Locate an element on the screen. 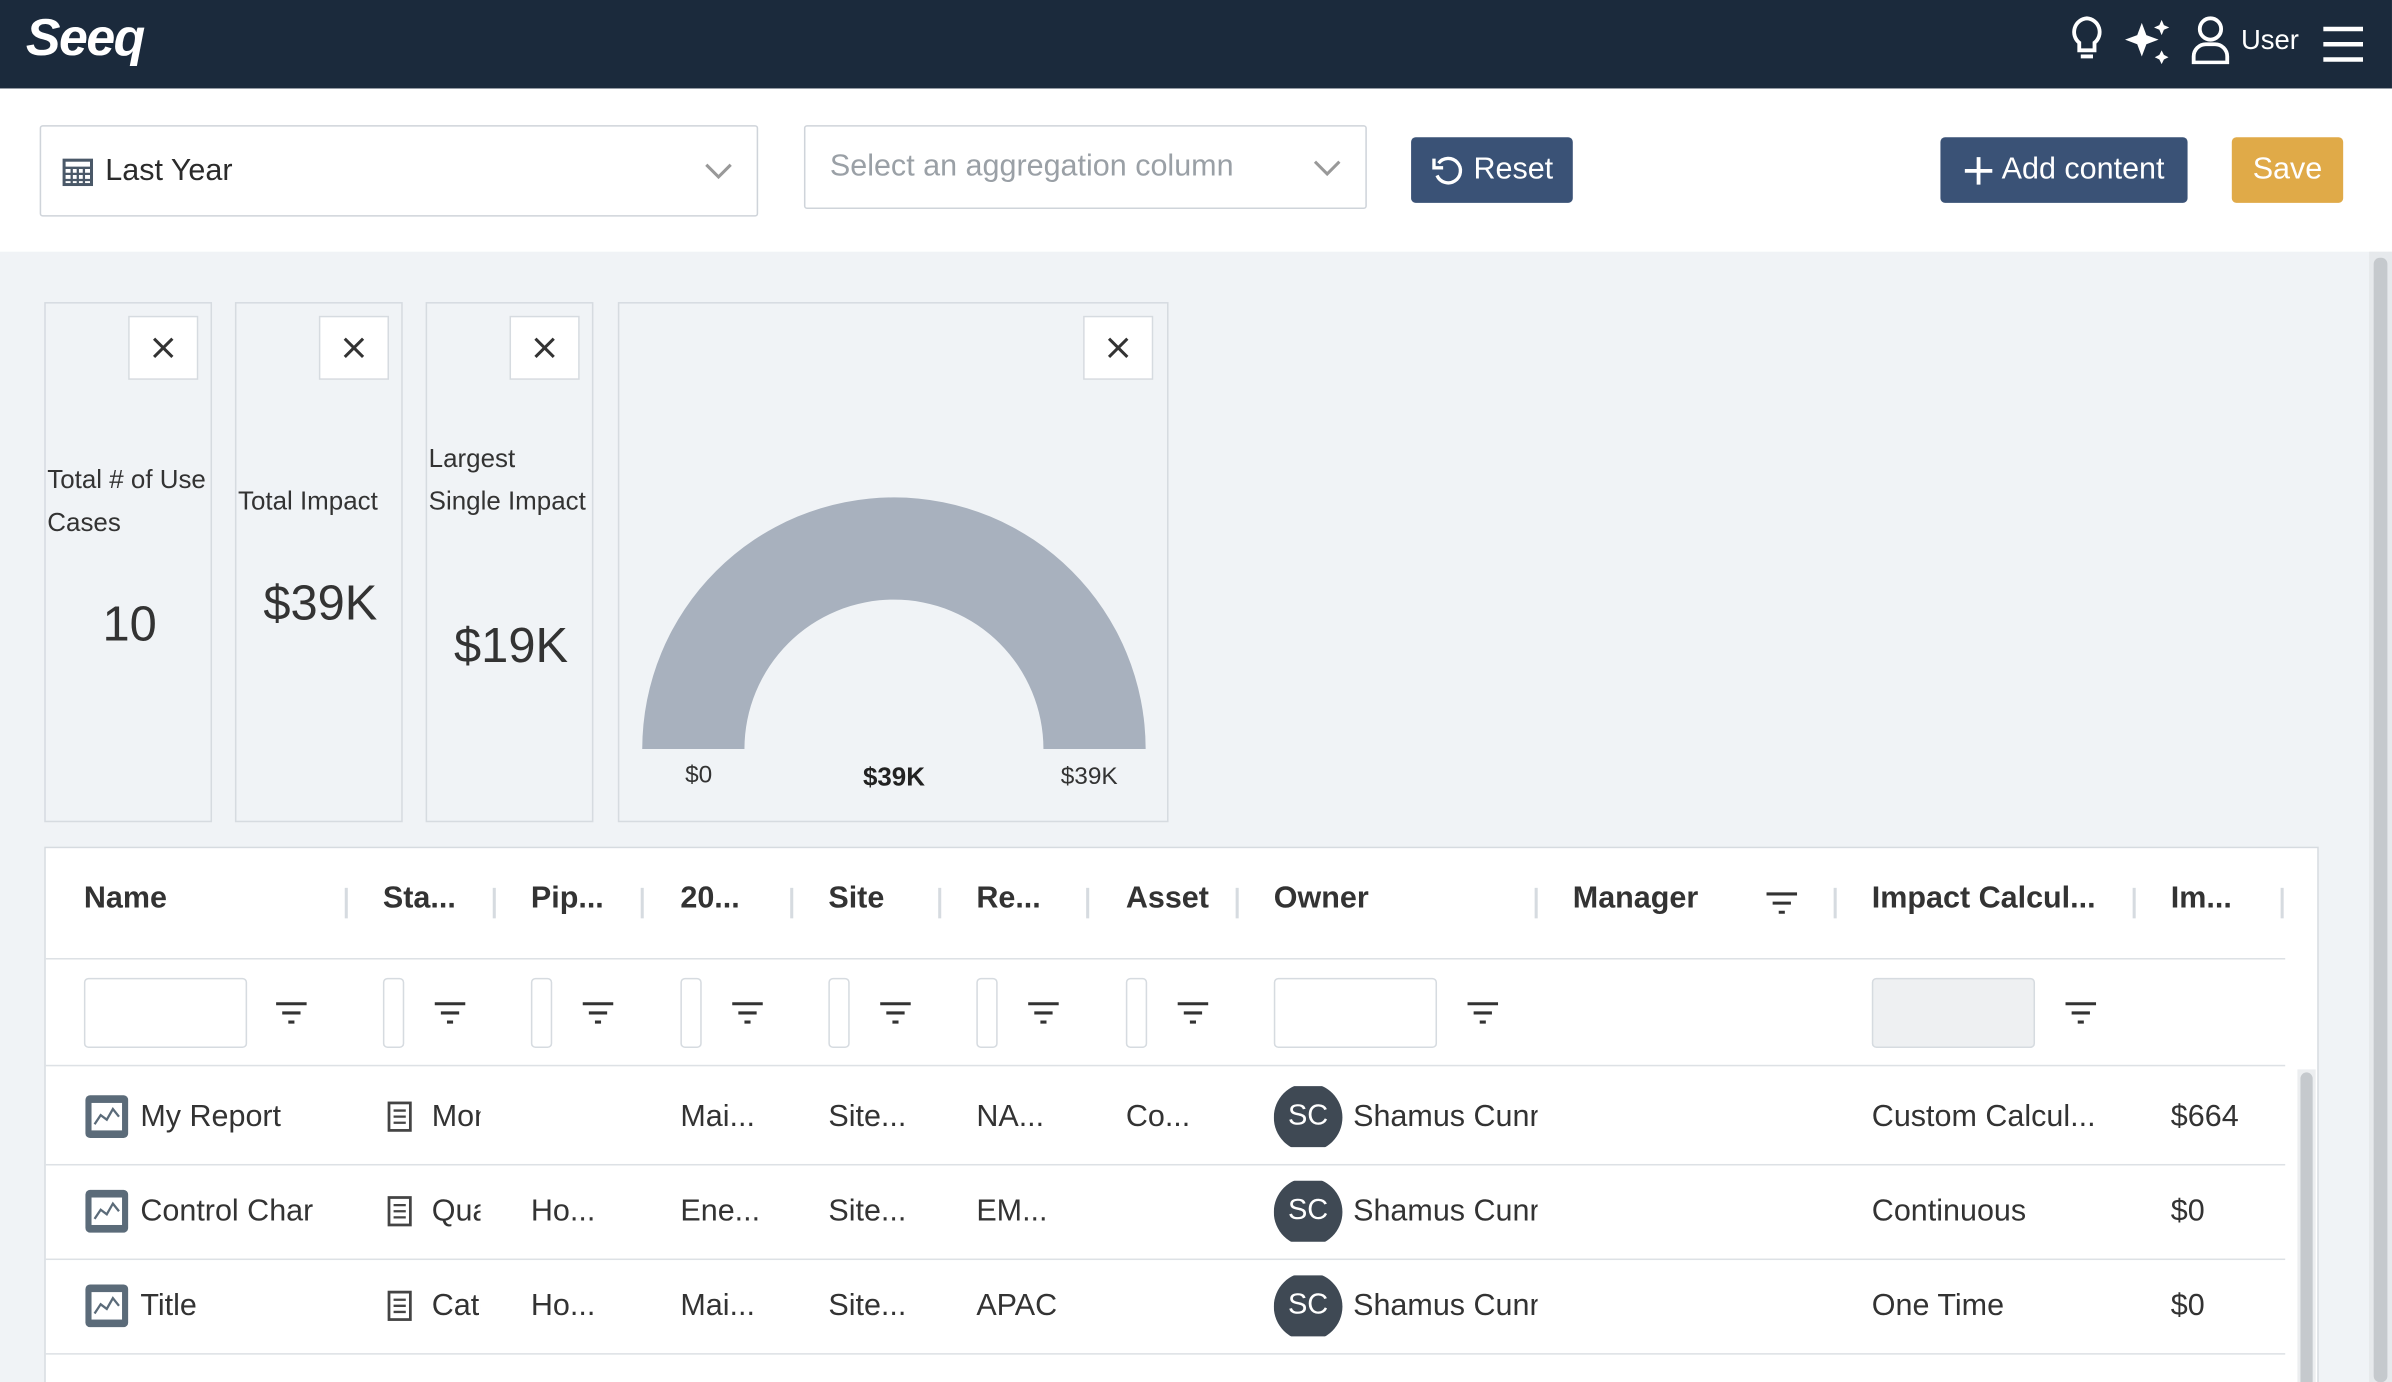  user-name: User is located at coordinates (2269, 39).